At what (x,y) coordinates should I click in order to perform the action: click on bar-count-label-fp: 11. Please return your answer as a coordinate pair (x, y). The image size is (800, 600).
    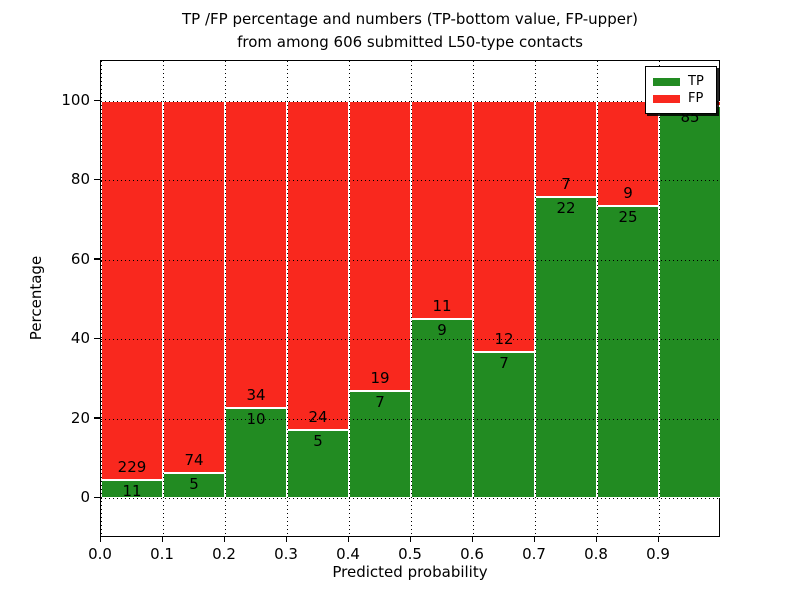
    Looking at the image, I should click on (442, 306).